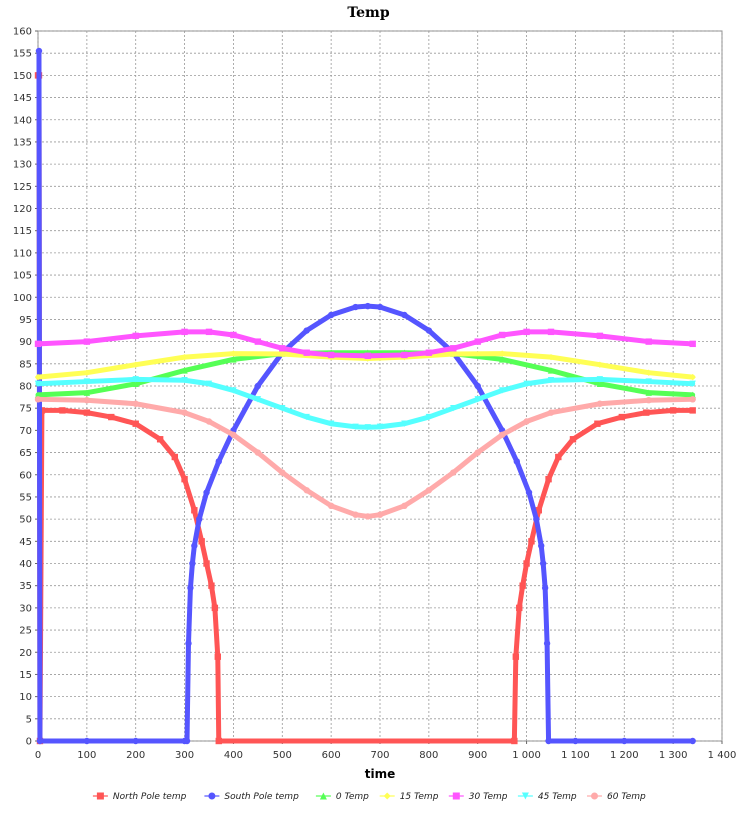 Image resolution: width=737 pixels, height=815 pixels. Describe the element at coordinates (22, 32) in the screenshot. I see `y-tick-label: 160` at that location.